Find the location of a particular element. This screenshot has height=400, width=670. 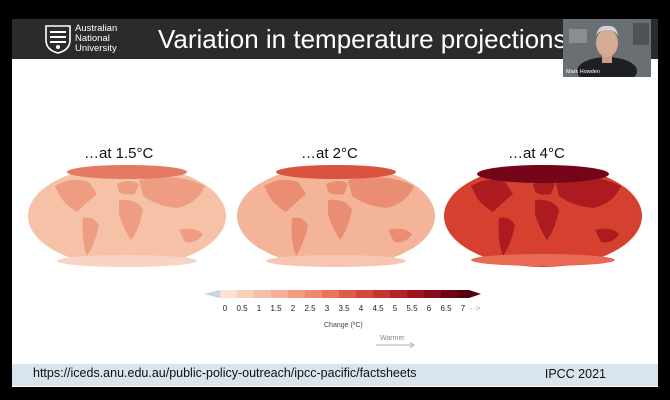

logo-line-3: University is located at coordinates (96, 48).